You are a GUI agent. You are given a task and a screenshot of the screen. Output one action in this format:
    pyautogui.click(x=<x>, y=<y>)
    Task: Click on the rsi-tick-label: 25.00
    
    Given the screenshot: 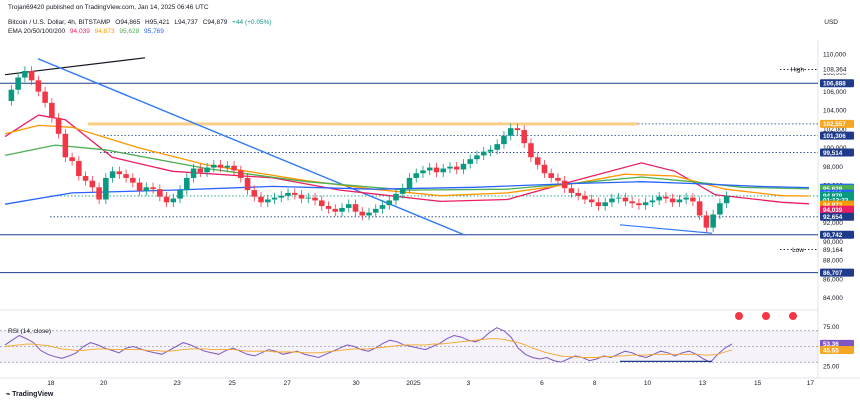 What is the action you would take?
    pyautogui.click(x=831, y=366)
    